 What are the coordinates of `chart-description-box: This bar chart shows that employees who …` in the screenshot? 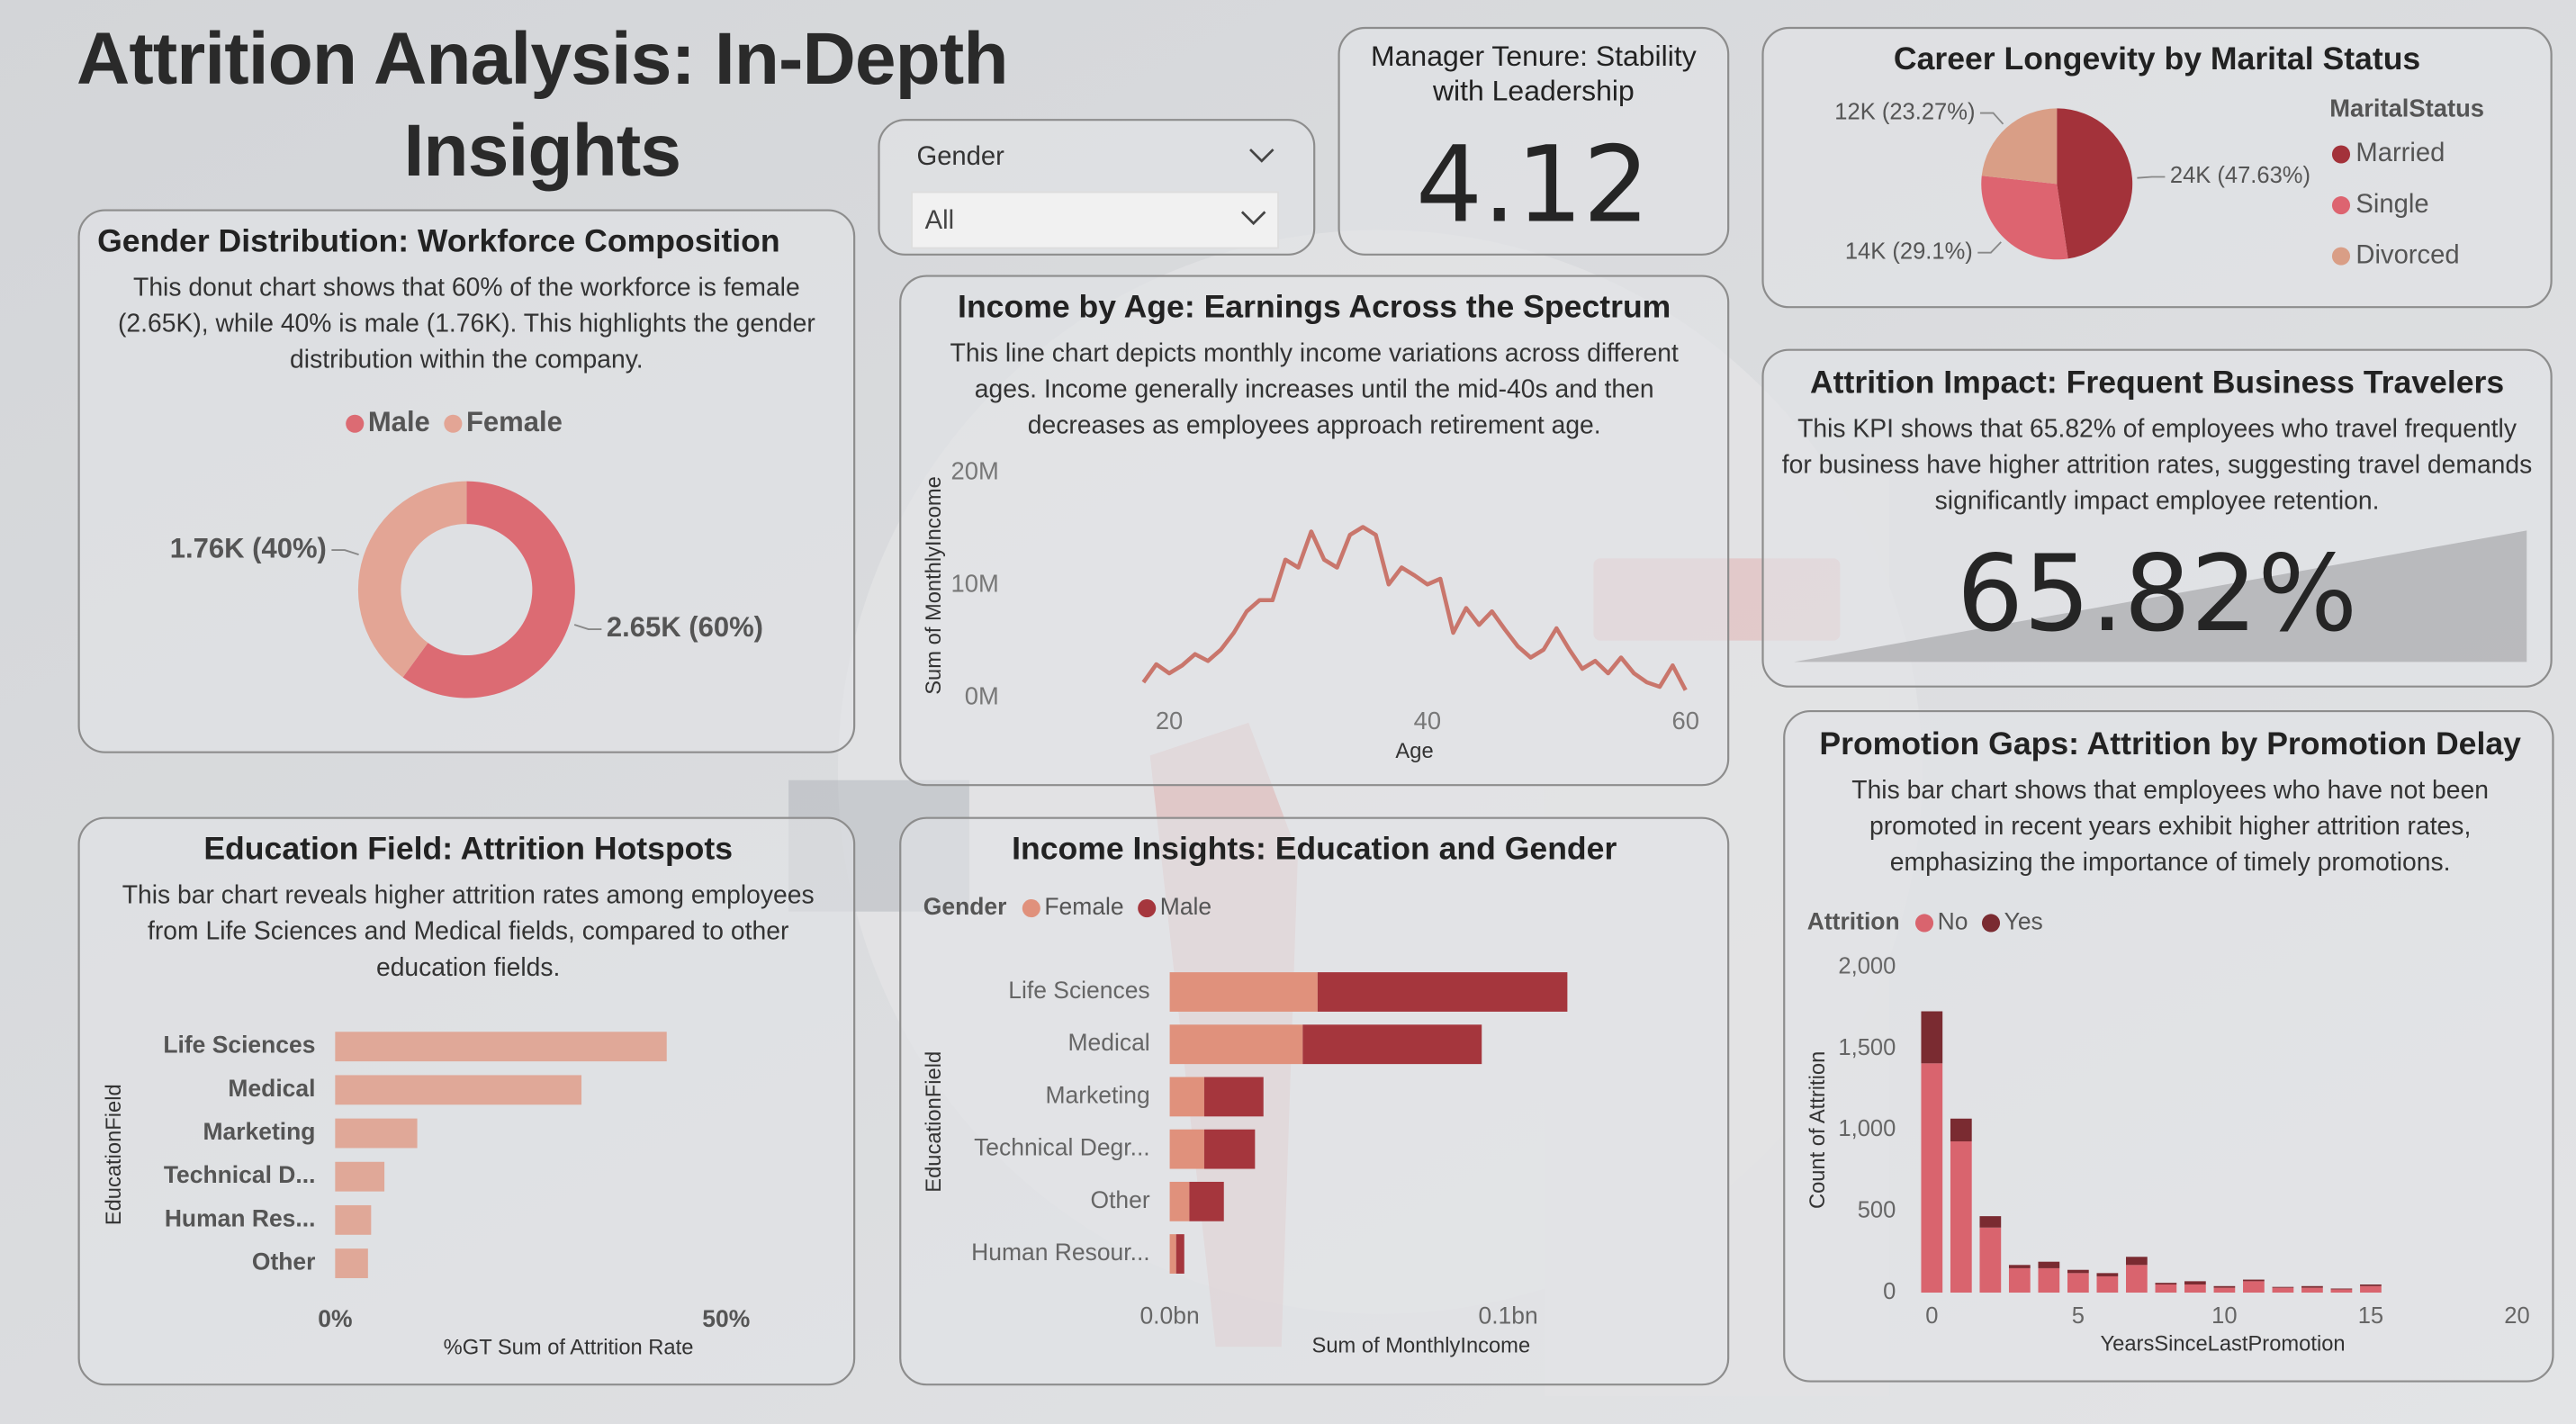 It's located at (2170, 827).